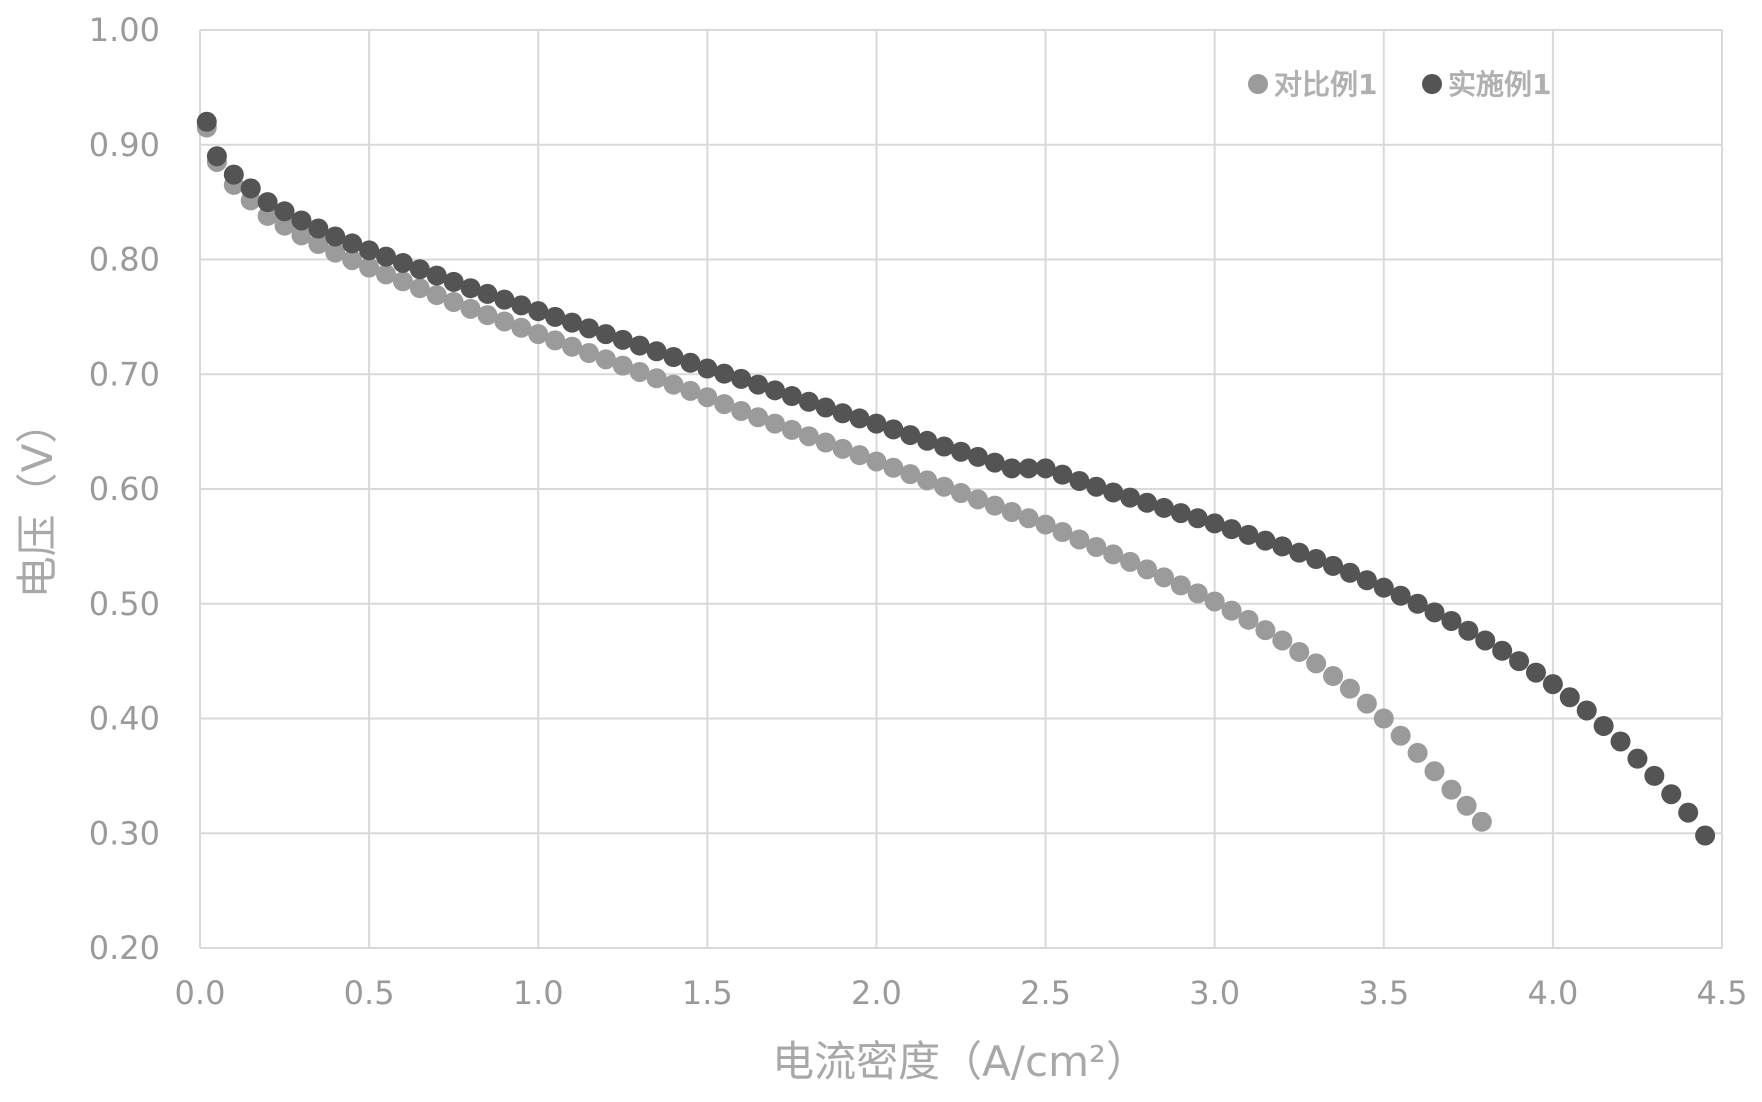 The image size is (1762, 1102). I want to click on y-tick-label: 0.30, so click(124, 833).